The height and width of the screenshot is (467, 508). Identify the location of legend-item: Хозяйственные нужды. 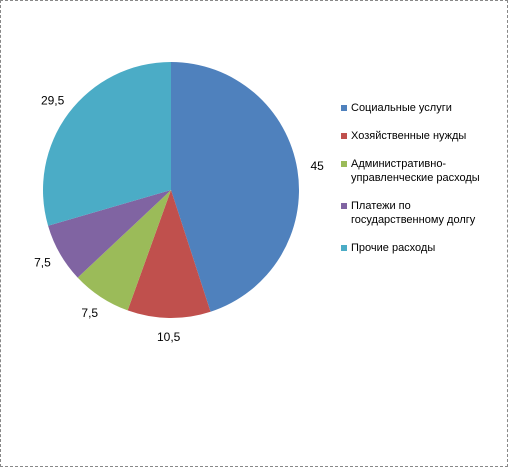
(423, 136).